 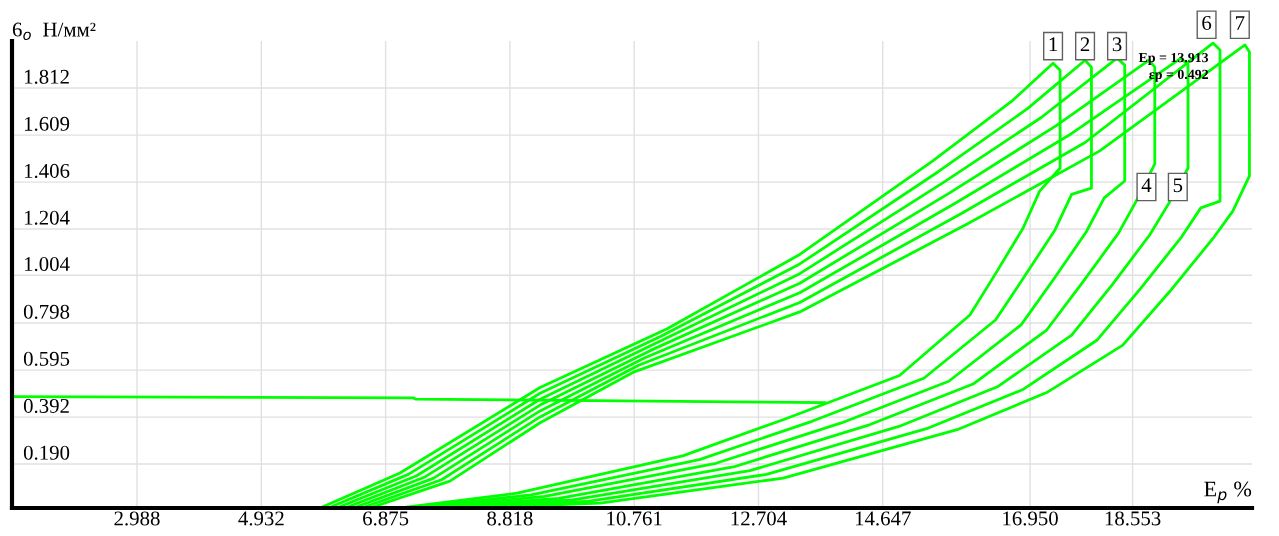 What do you see at coordinates (261, 518) in the screenshot?
I see `x-tick-label: 4.932` at bounding box center [261, 518].